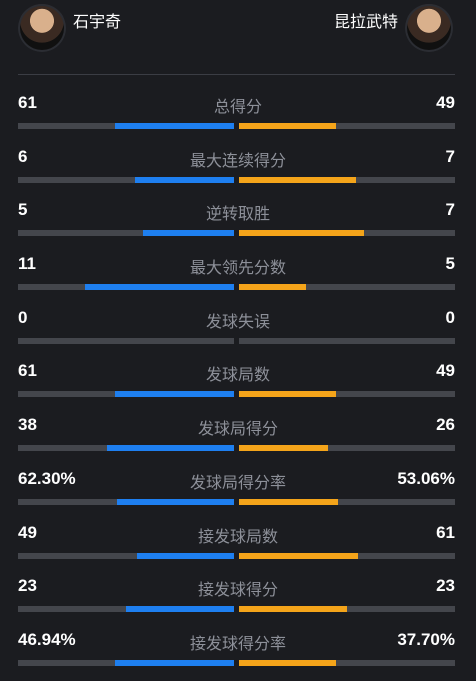  What do you see at coordinates (237, 269) in the screenshot?
I see `stat-label: 最大领先分数` at bounding box center [237, 269].